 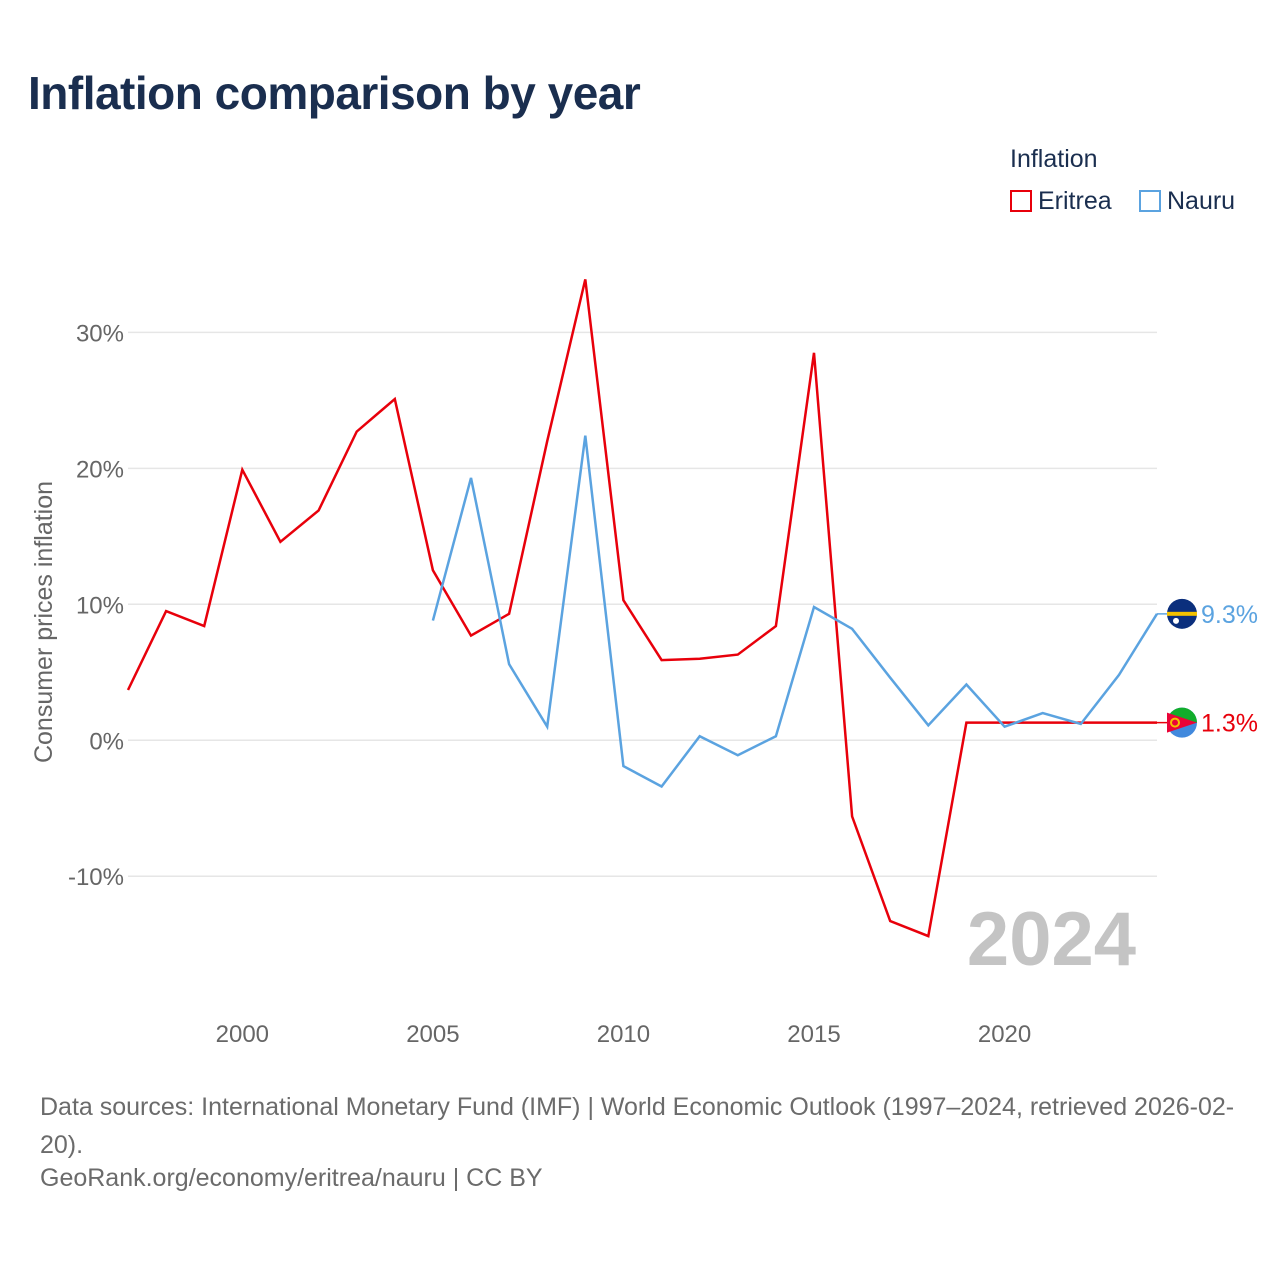 I want to click on y-tick-label: 10%, so click(x=100, y=605).